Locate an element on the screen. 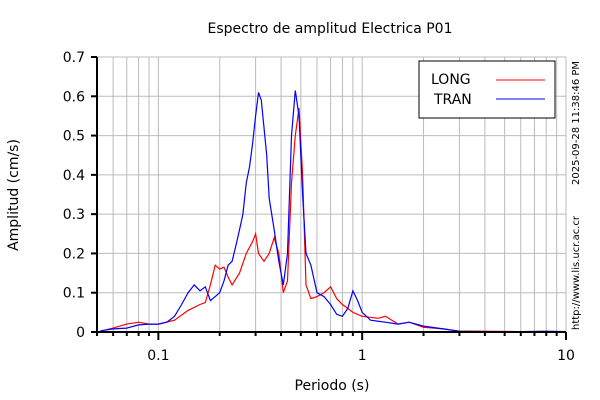 This screenshot has width=600, height=400. legend-label-long: LONG is located at coordinates (451, 80).